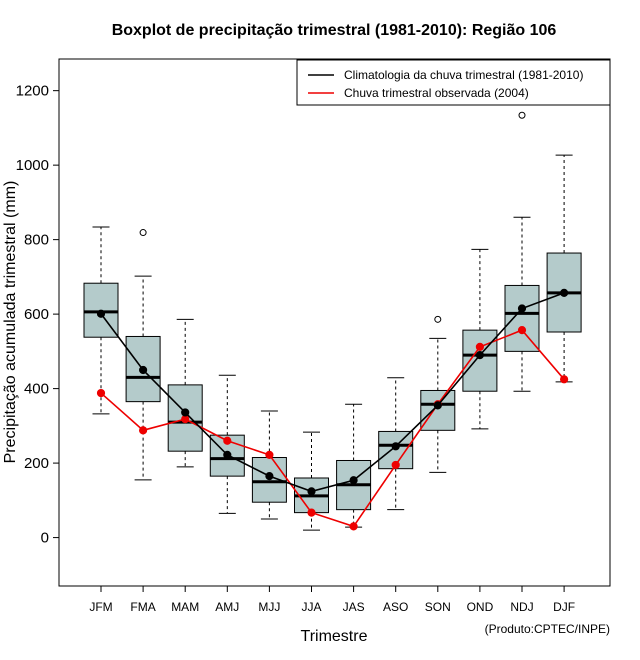 The height and width of the screenshot is (660, 640). Describe the element at coordinates (269, 465) in the screenshot. I see `boxplot-mjj` at that location.